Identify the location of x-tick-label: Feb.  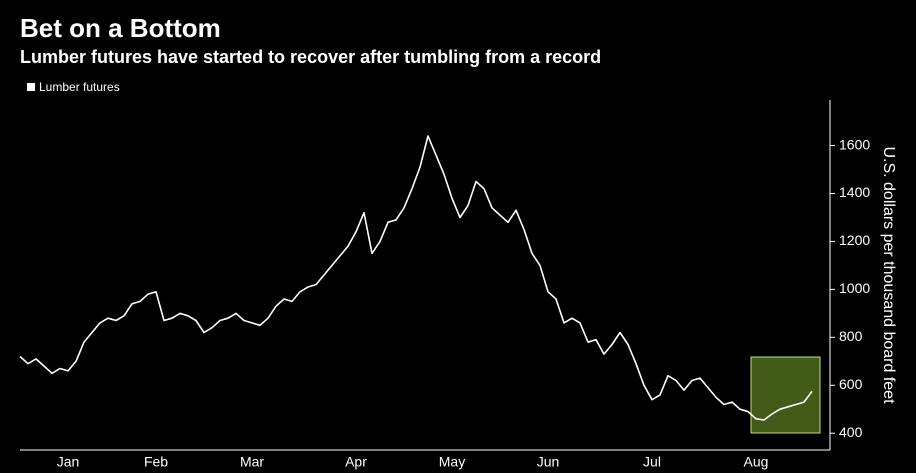
(156, 462).